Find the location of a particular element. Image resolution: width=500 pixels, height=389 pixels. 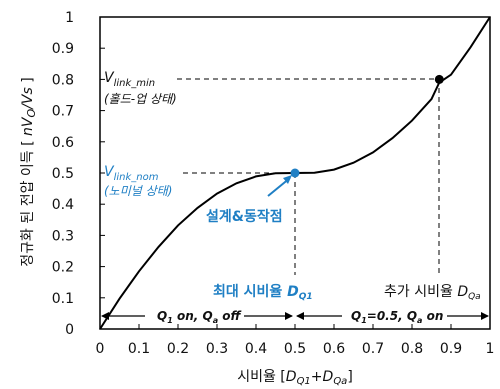

region-left-arrowhead-r is located at coordinates (289, 316).